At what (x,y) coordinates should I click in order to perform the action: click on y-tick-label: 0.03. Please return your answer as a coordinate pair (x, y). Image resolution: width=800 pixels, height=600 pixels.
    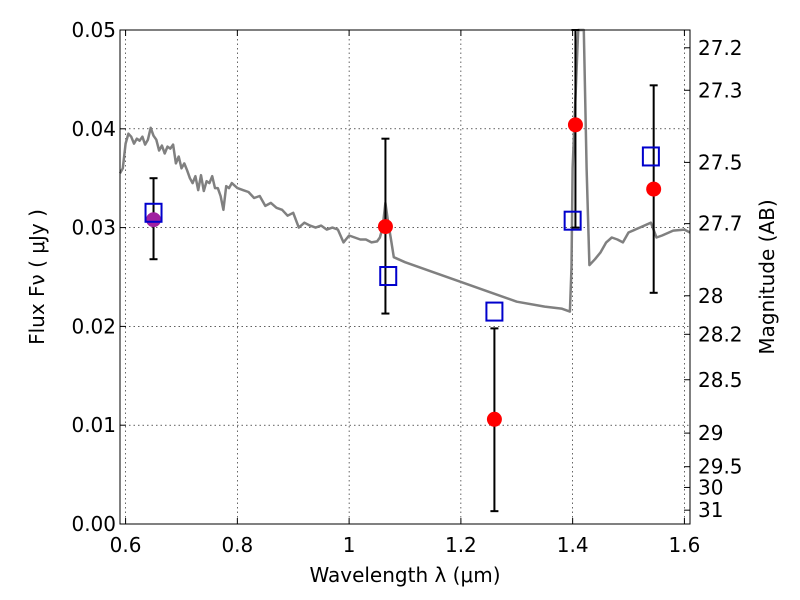
    Looking at the image, I should click on (93, 228).